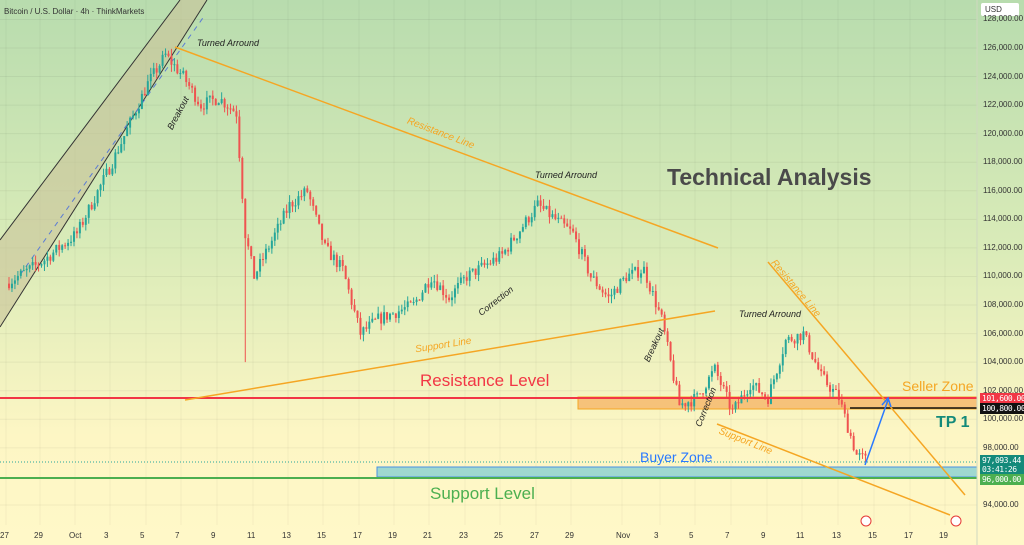 The height and width of the screenshot is (545, 1024). Describe the element at coordinates (676, 457) in the screenshot. I see `buyer-zone-label: Buyer Zone` at that location.